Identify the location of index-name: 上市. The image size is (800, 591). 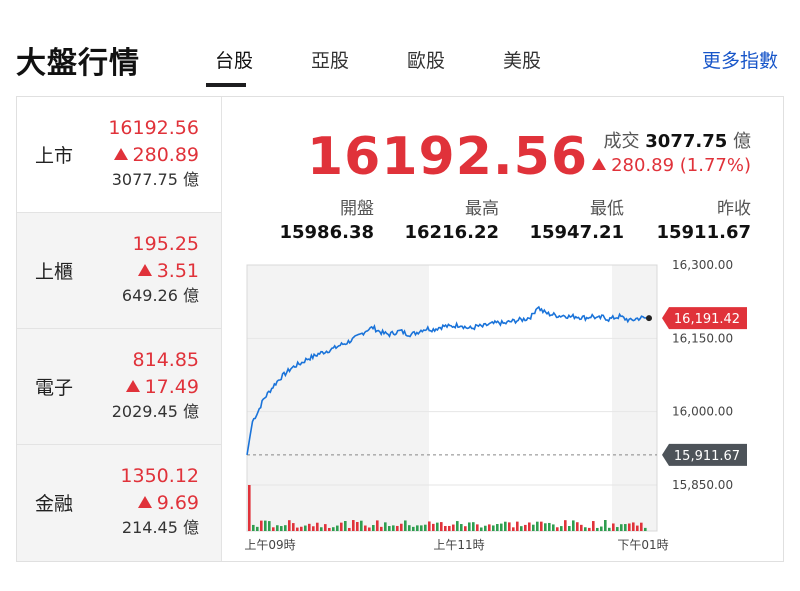
(54, 156).